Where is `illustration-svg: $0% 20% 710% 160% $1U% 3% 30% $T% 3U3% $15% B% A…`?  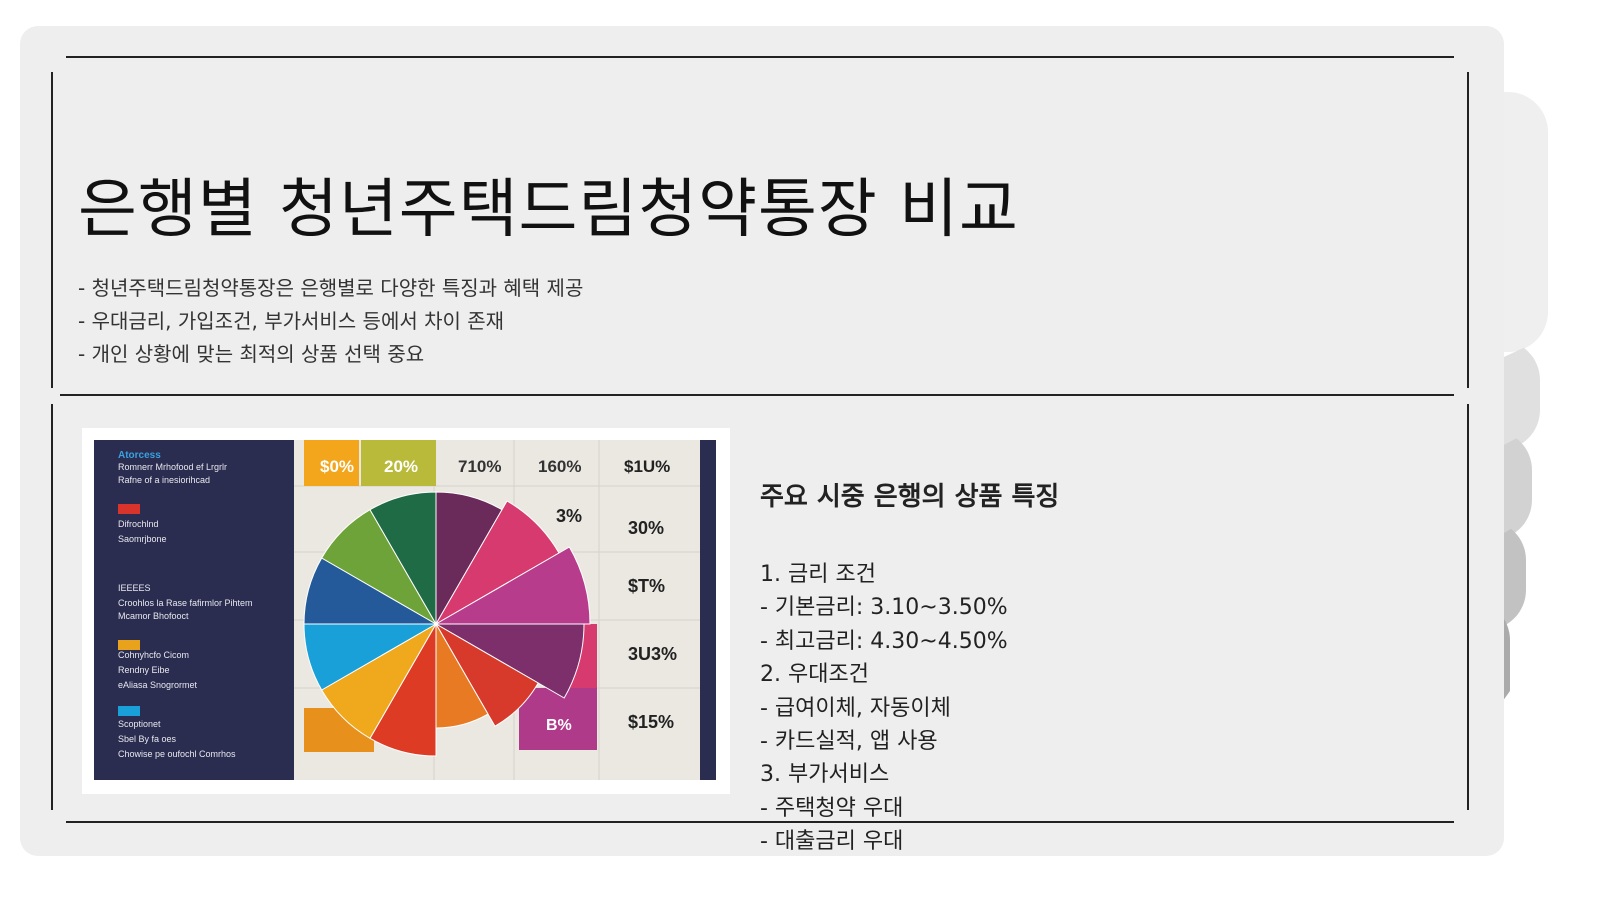
illustration-svg: $0% 20% 710% 160% $1U% 3% 30% $T% 3U3% $15% B% A… is located at coordinates (405, 610).